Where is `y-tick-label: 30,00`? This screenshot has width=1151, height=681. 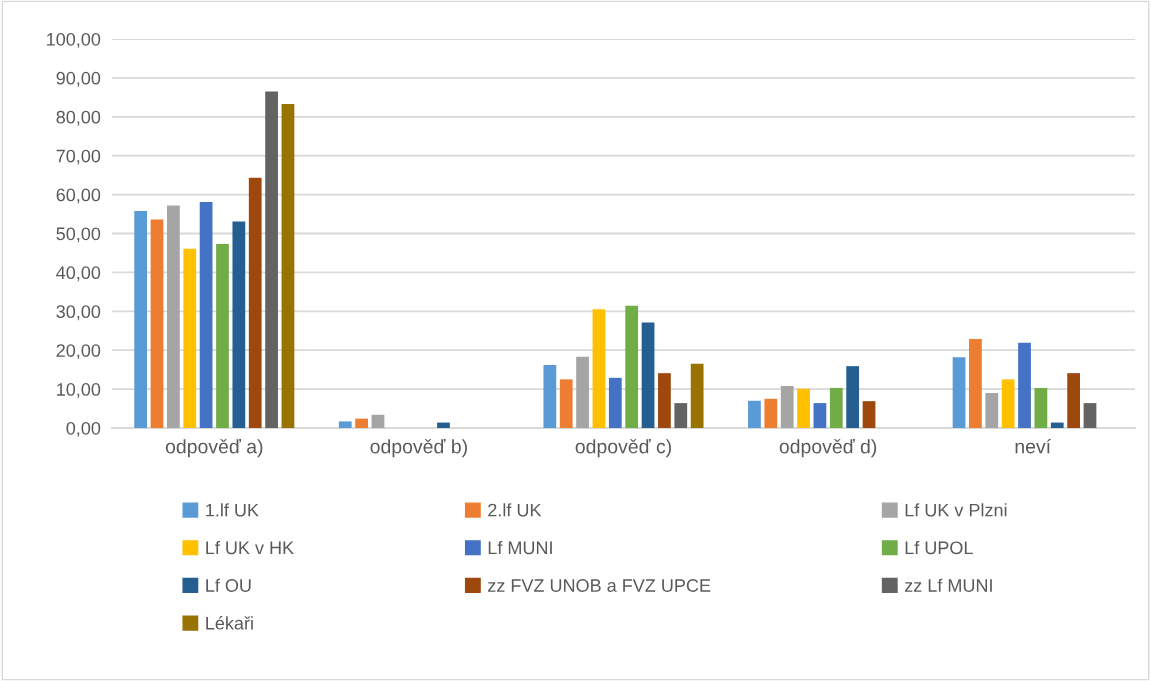
y-tick-label: 30,00 is located at coordinates (78, 313).